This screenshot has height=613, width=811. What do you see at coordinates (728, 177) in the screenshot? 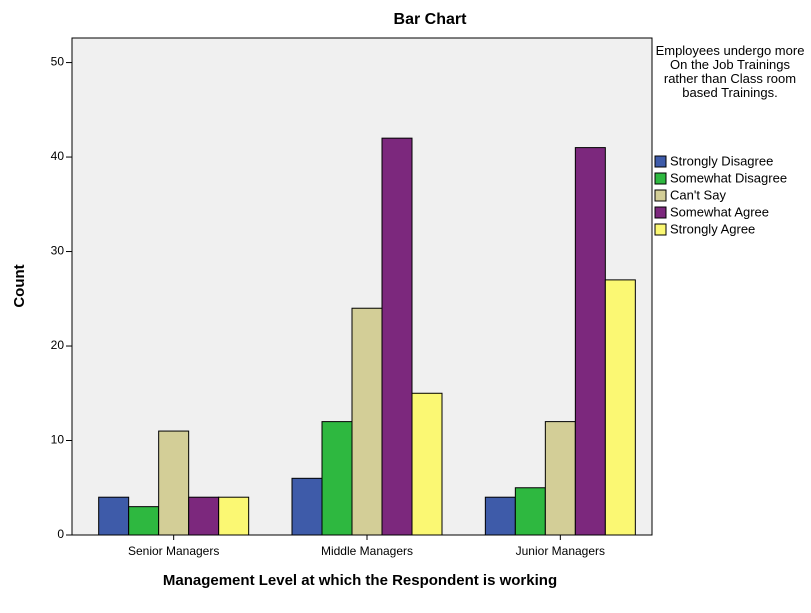
I see `legend-label: Somewhat Disagree` at bounding box center [728, 177].